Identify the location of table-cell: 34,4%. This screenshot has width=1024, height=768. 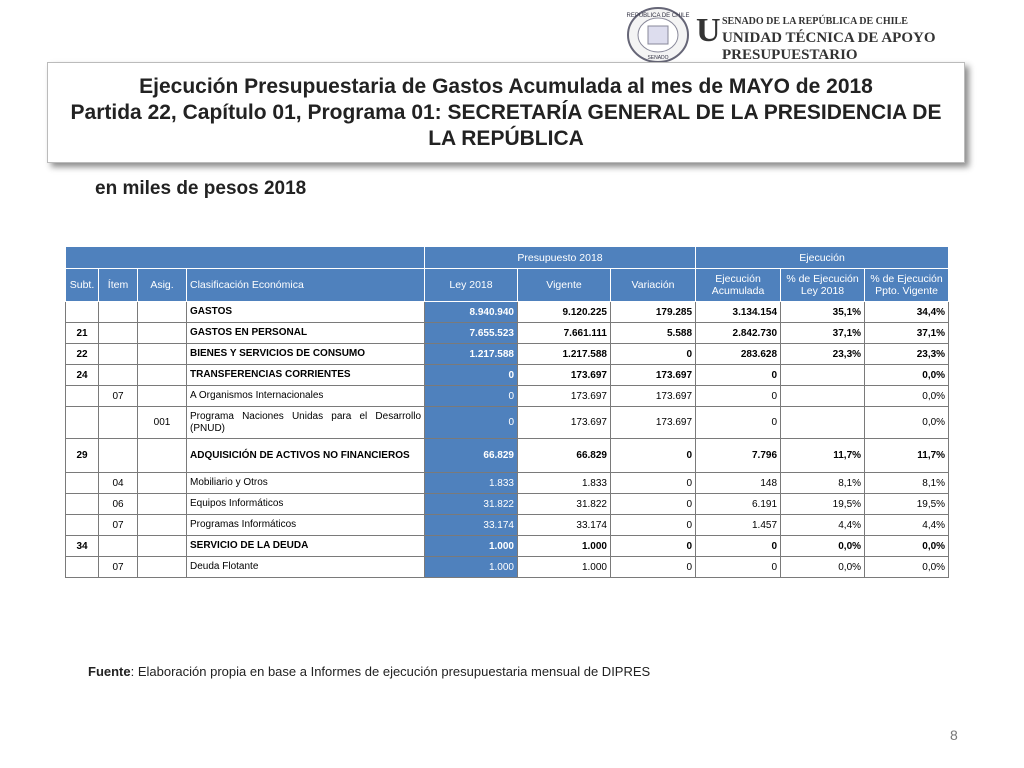
(907, 312).